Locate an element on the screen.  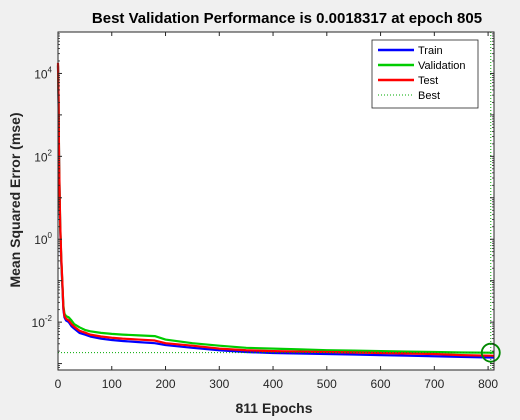
legend-label-validation: Validation is located at coordinates (442, 66).